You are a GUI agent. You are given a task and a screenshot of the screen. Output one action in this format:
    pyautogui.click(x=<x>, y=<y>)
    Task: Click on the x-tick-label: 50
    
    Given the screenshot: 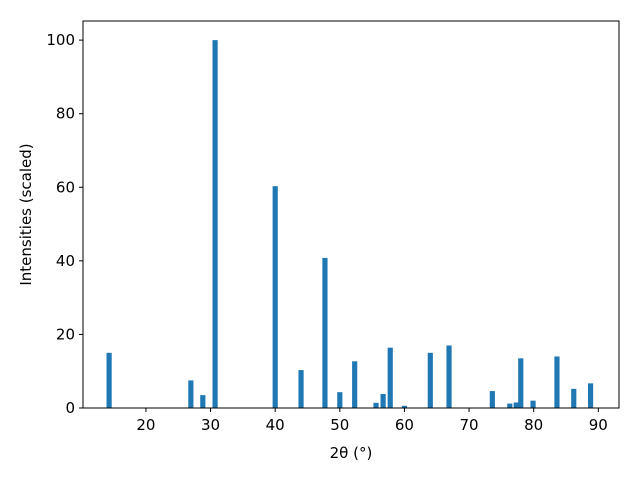 What is the action you would take?
    pyautogui.click(x=339, y=425)
    